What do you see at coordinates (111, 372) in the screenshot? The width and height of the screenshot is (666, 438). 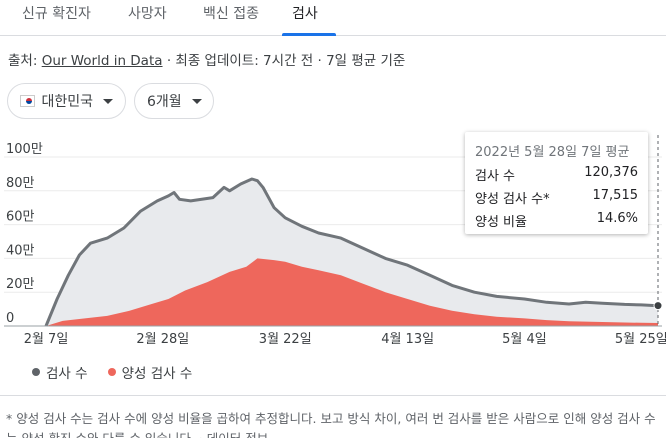 I see `legend-dot-positive` at bounding box center [111, 372].